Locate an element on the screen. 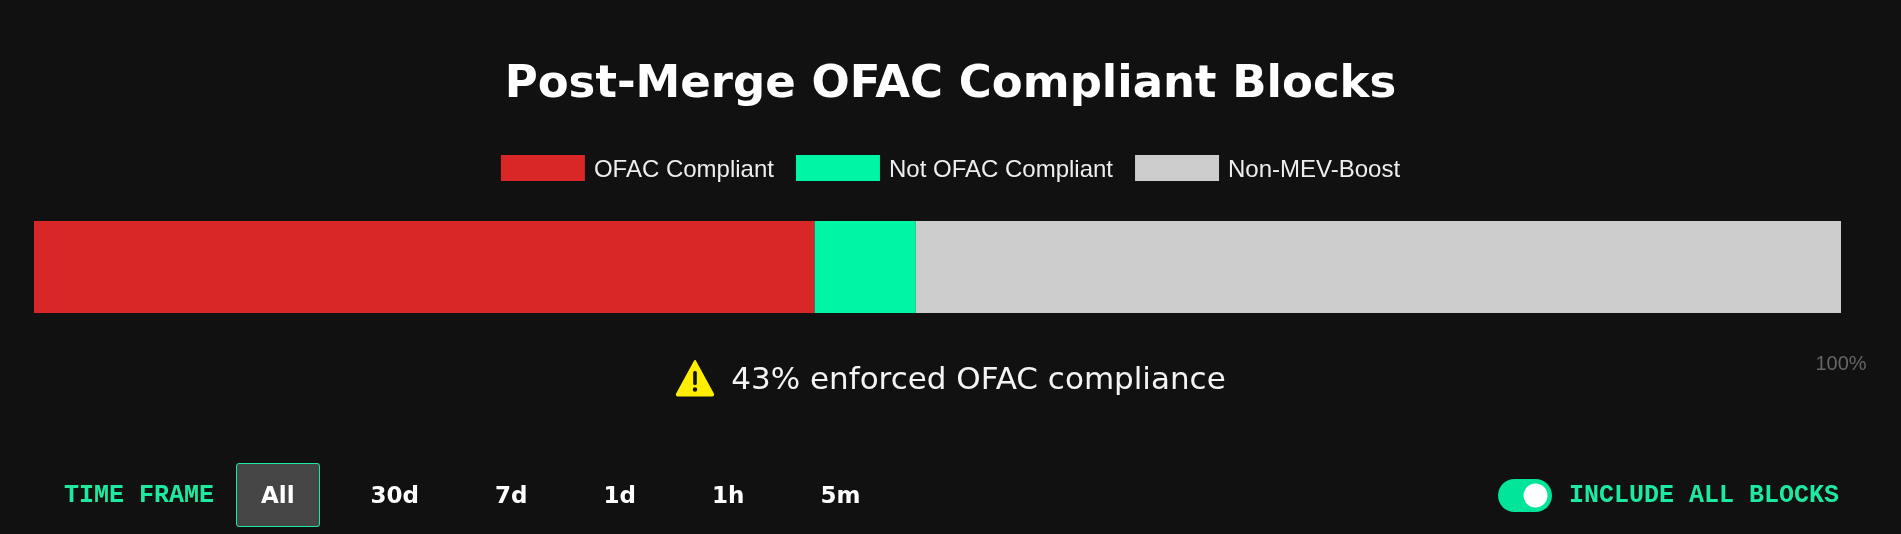 This screenshot has height=534, width=1901. text: 7d is located at coordinates (511, 495).